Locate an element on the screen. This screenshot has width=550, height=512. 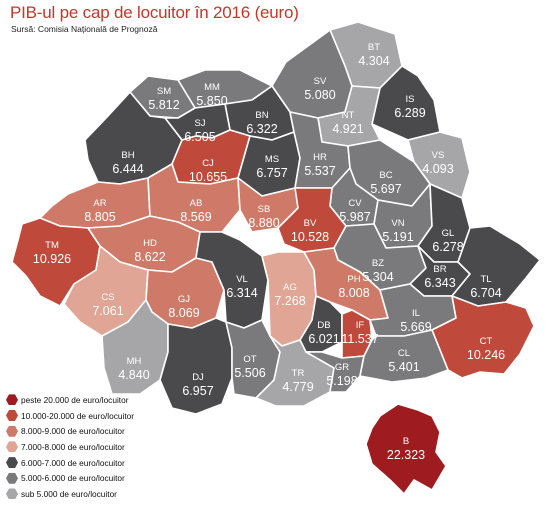
legend-item: peste 20.000 de euro/locuitor is located at coordinates (70, 400).